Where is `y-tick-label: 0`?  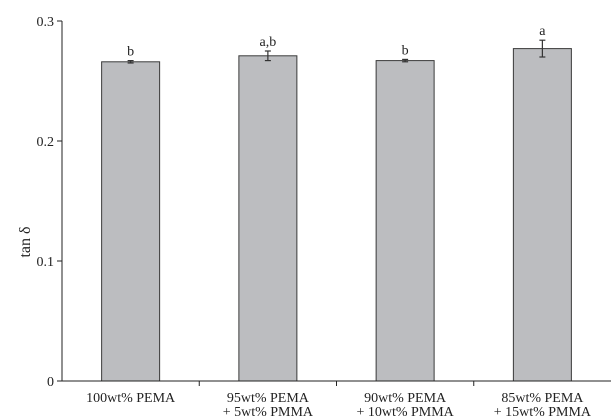
y-tick-label: 0 is located at coordinates (50, 382).